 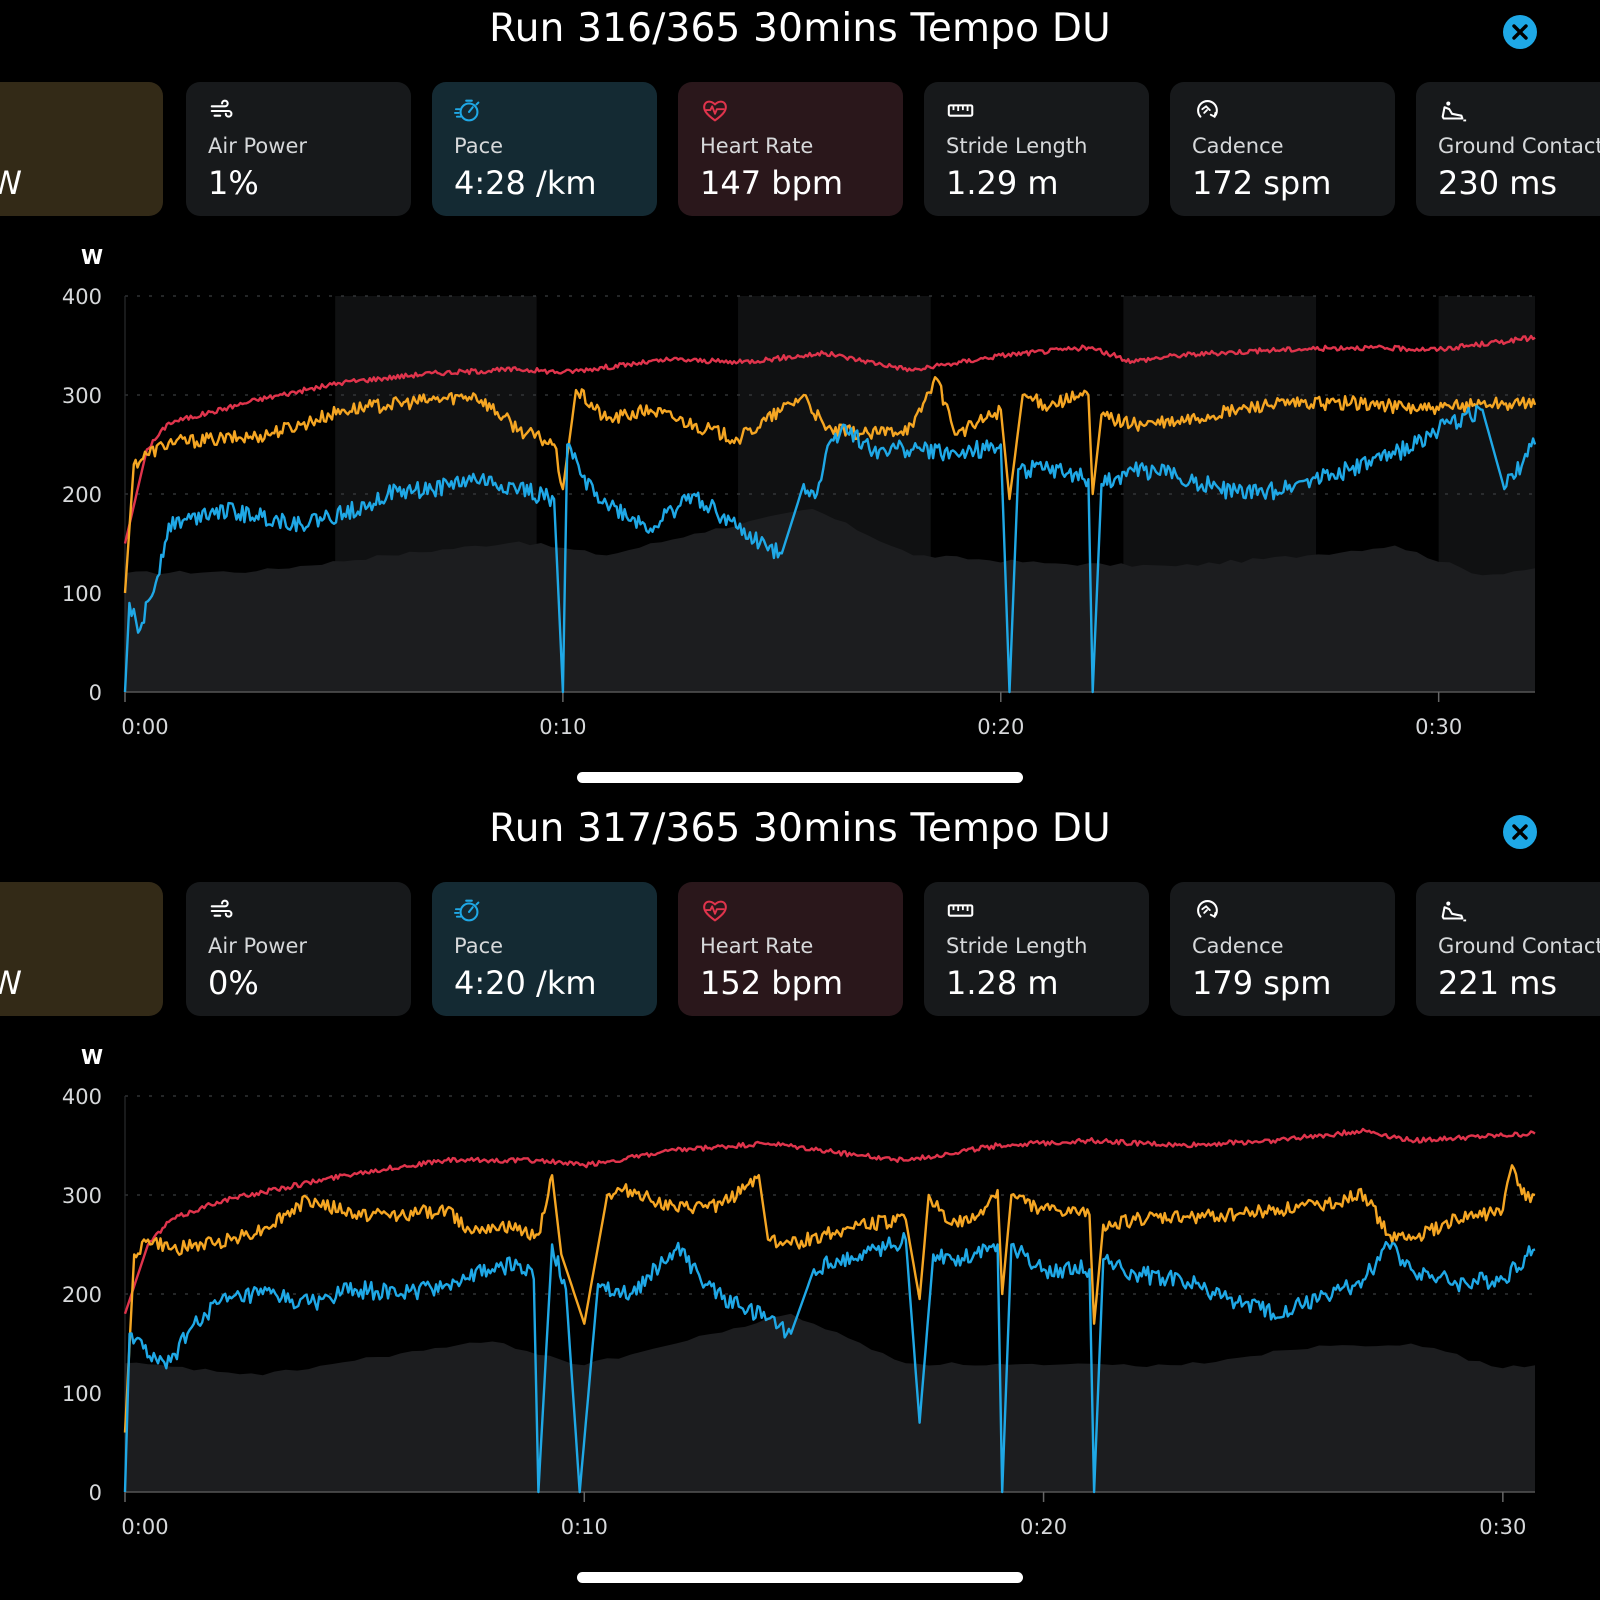 I want to click on metric-card-ground-contact-tir: Ground Contact Tir 221 ms, so click(x=1508, y=949).